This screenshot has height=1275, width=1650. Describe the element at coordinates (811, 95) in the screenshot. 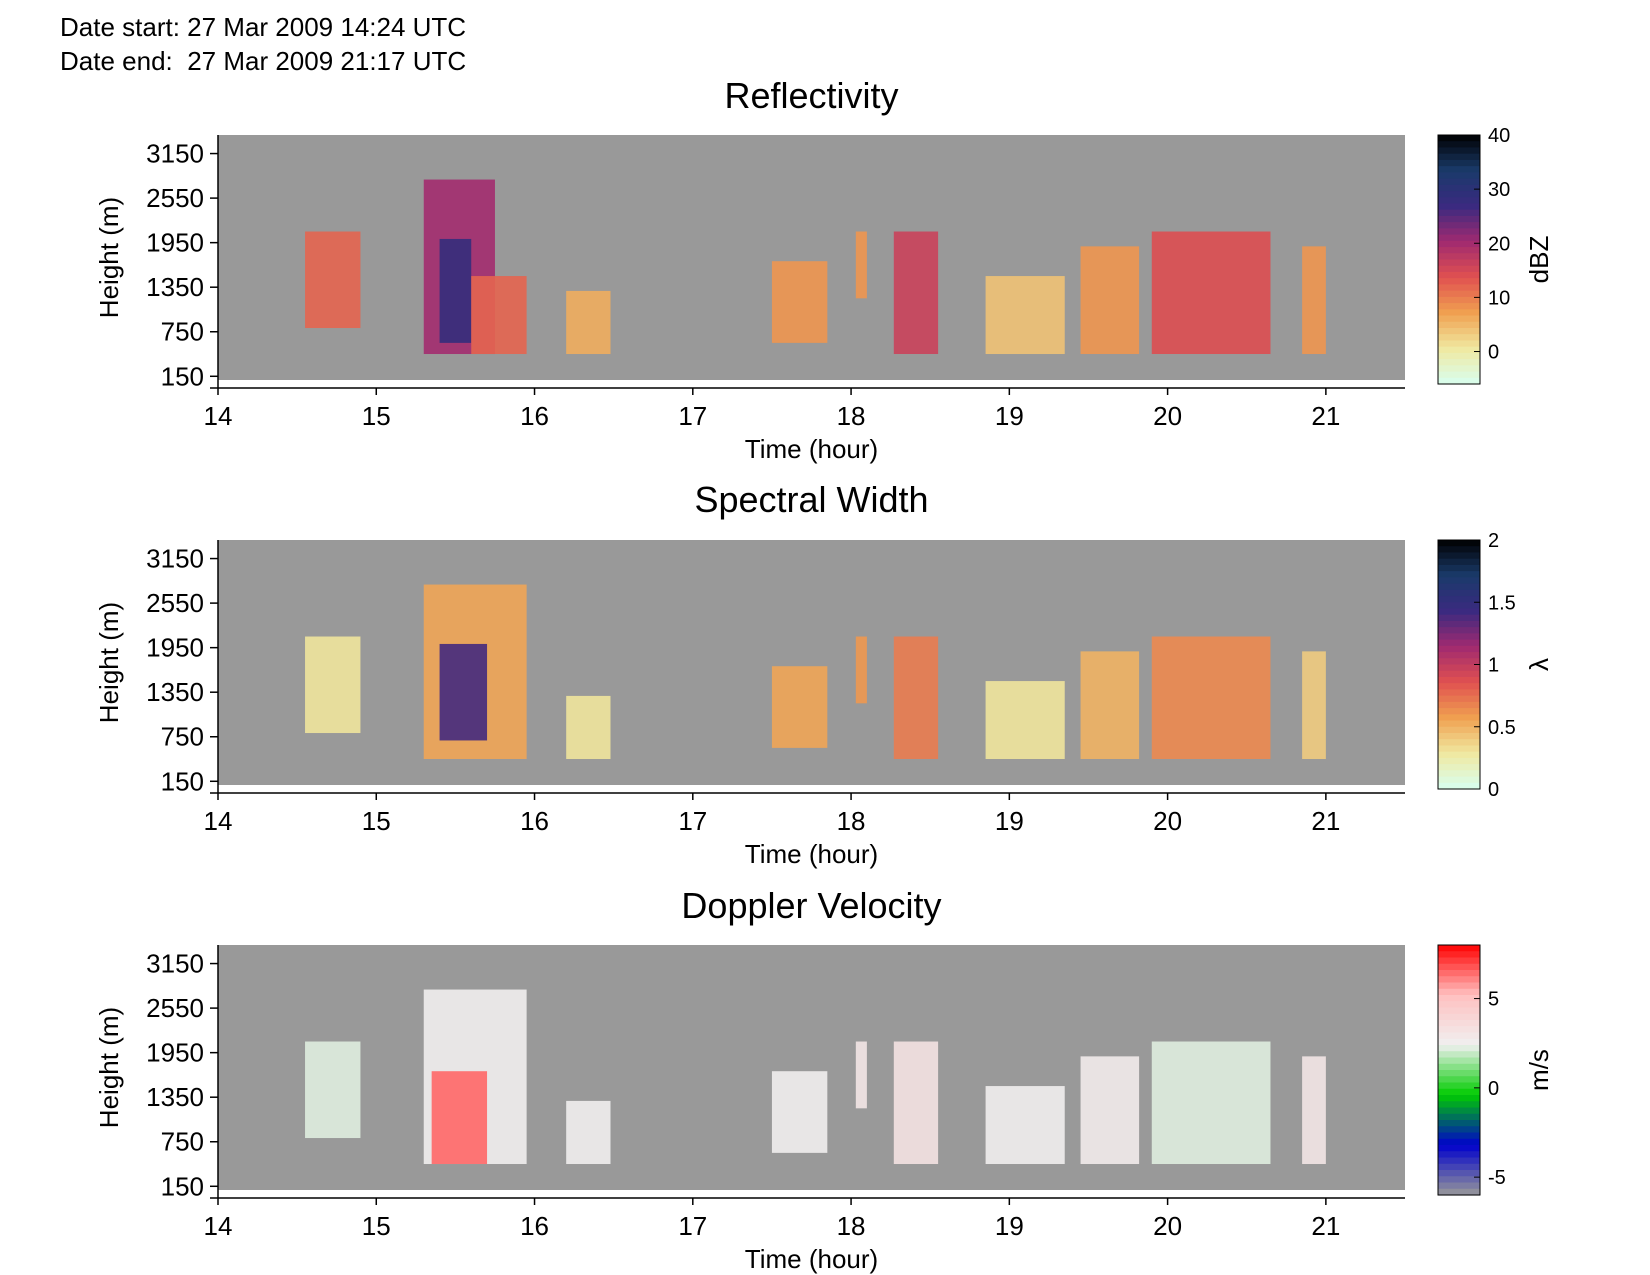

I see `chart-title: Reflectivity` at that location.